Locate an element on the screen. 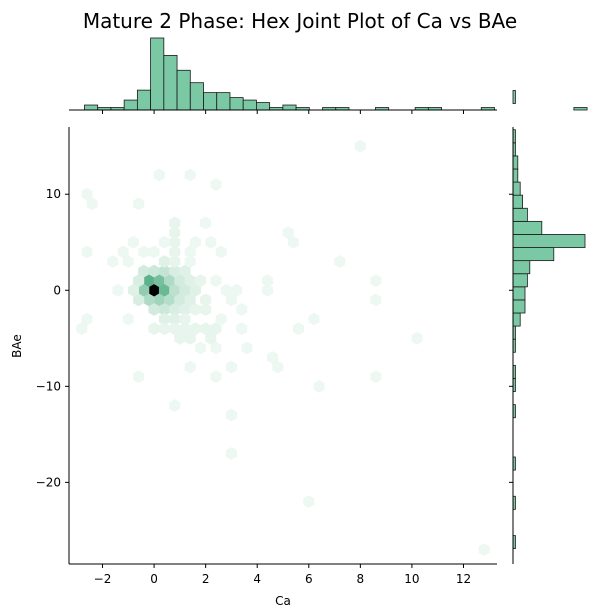 The height and width of the screenshot is (616, 597). x-tick-label: 0 is located at coordinates (154, 579).